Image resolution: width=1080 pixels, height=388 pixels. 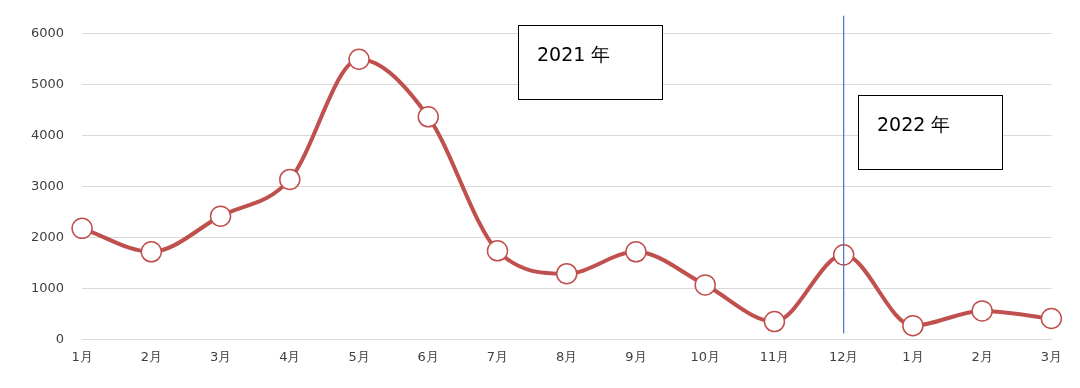 I want to click on y-tick-label: 6000, so click(x=47, y=33).